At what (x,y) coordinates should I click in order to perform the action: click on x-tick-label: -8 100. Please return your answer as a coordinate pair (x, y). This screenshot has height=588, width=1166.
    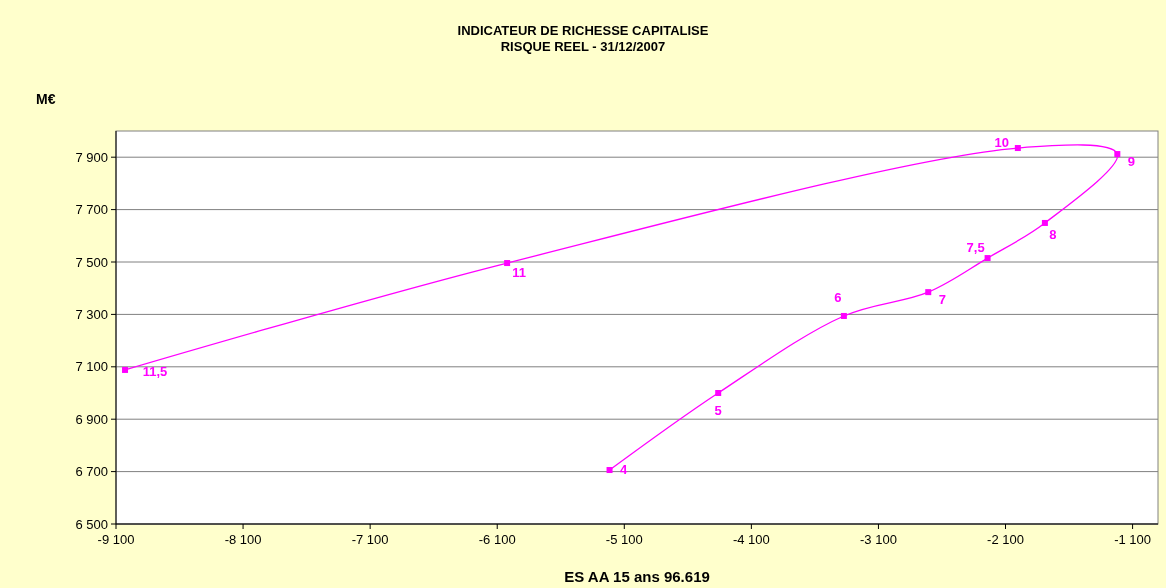
    Looking at the image, I should click on (243, 539).